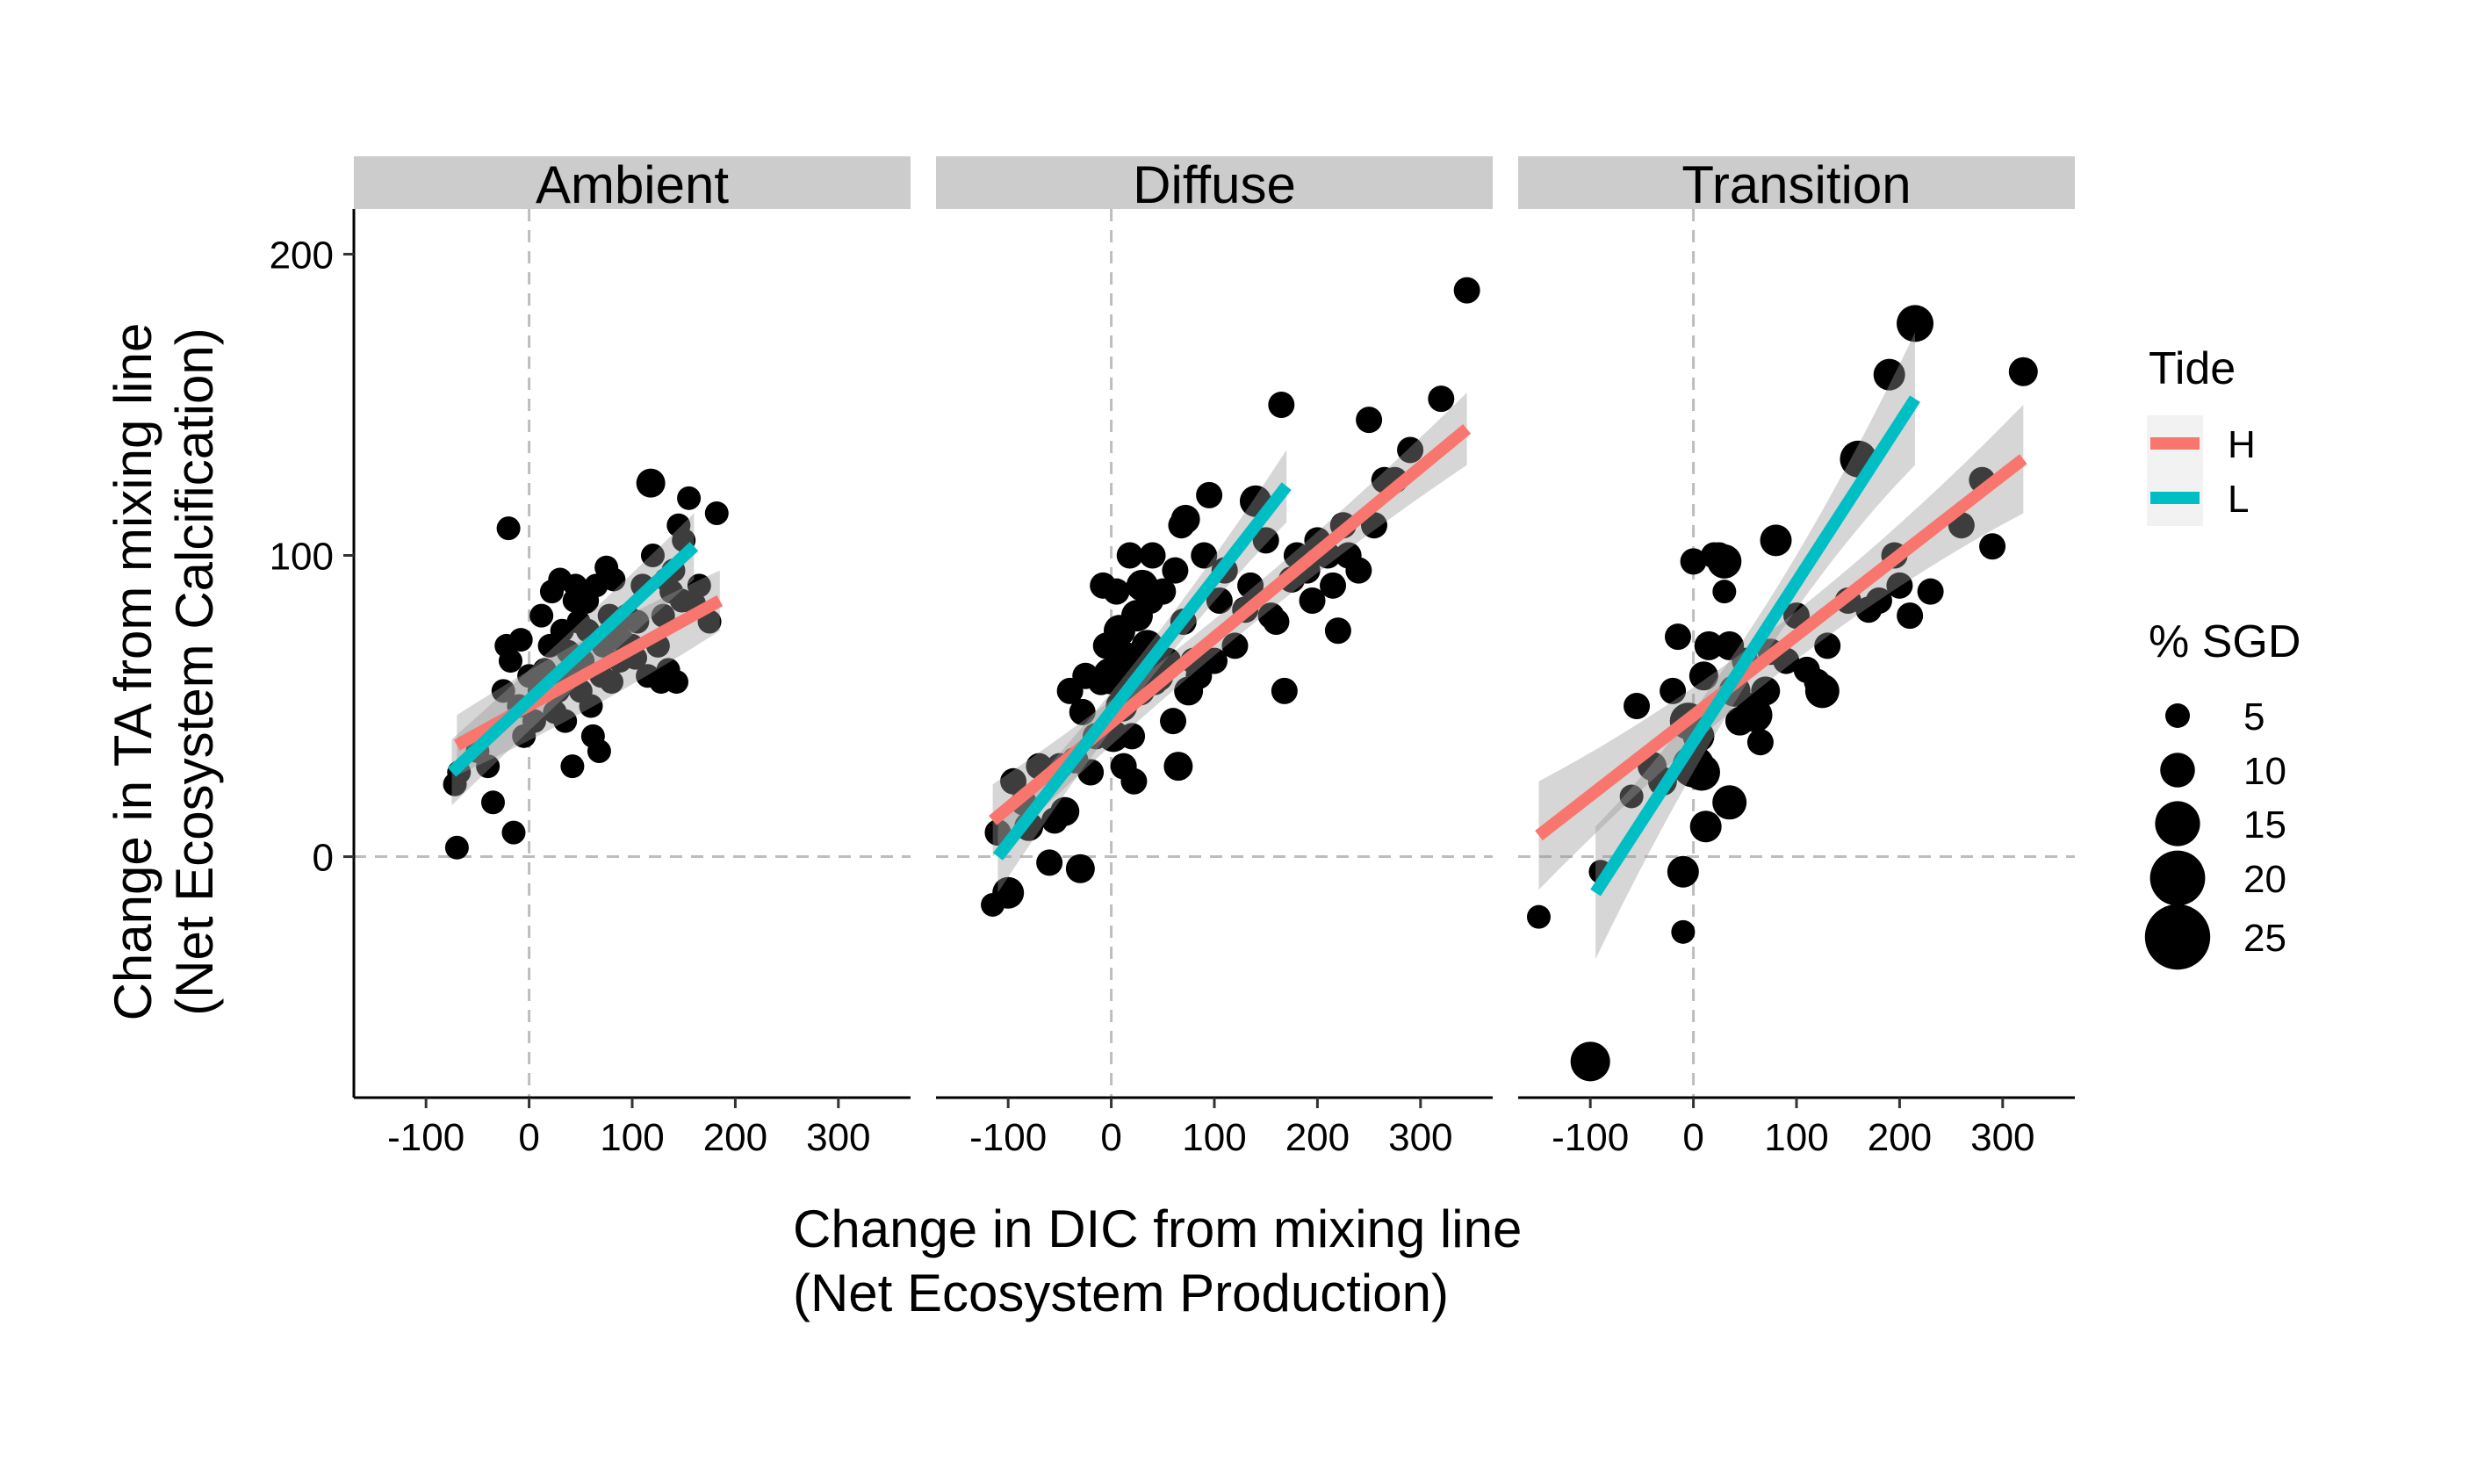 The height and width of the screenshot is (1484, 2477). What do you see at coordinates (2222, 656) in the screenshot?
I see `legend: Tide HL % SGD 5 10 15 20 25` at bounding box center [2222, 656].